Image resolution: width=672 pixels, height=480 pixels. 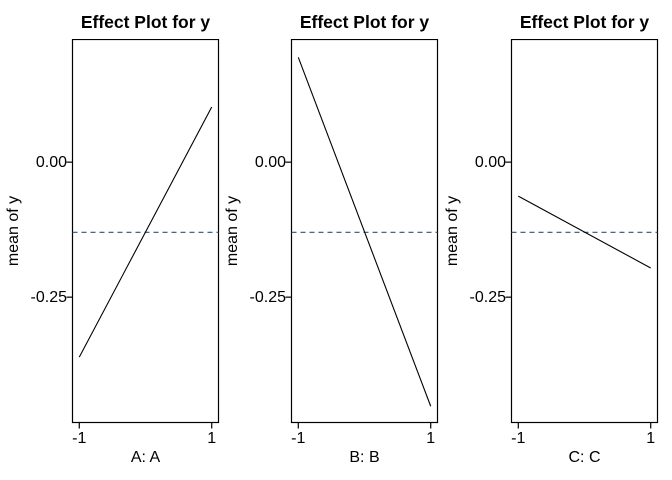 What do you see at coordinates (584, 457) in the screenshot?
I see `x-axis-label: C` at bounding box center [584, 457].